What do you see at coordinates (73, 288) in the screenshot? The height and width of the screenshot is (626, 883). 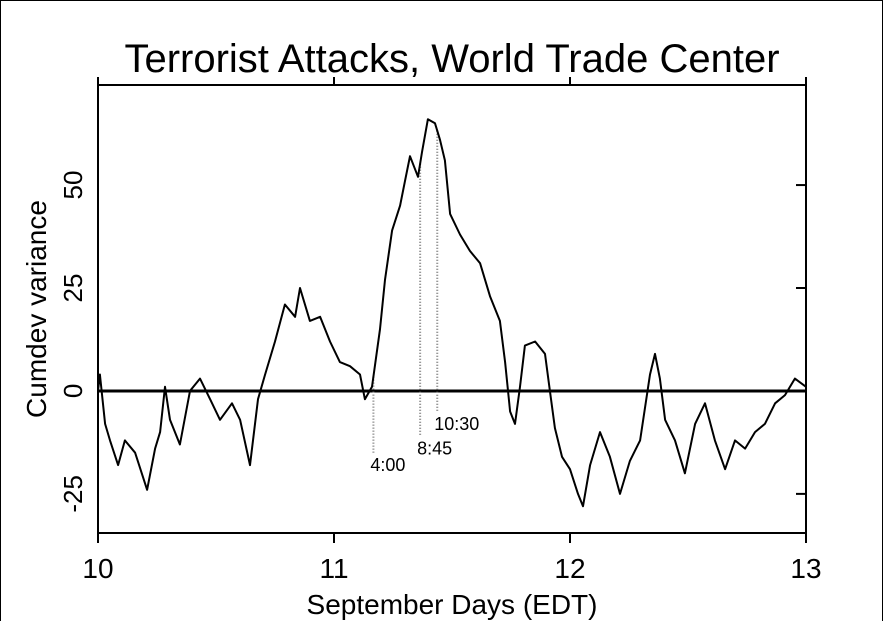 I see `y-tick-label: 25` at bounding box center [73, 288].